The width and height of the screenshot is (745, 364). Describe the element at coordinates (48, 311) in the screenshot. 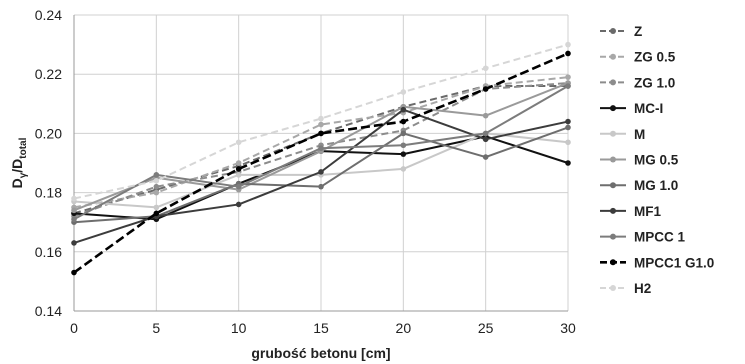

I see `y-tick-label: 0.14` at that location.